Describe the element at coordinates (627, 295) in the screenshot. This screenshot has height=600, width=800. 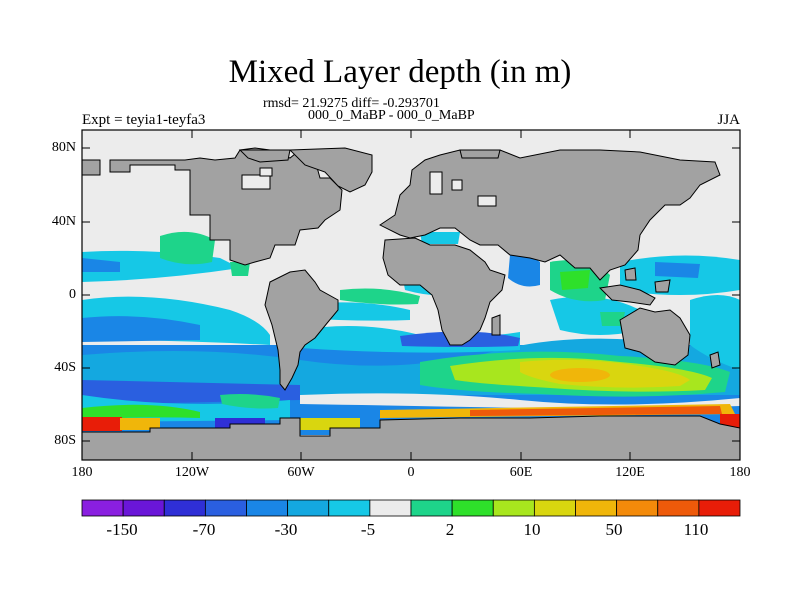
I see `land-indonesia` at that location.